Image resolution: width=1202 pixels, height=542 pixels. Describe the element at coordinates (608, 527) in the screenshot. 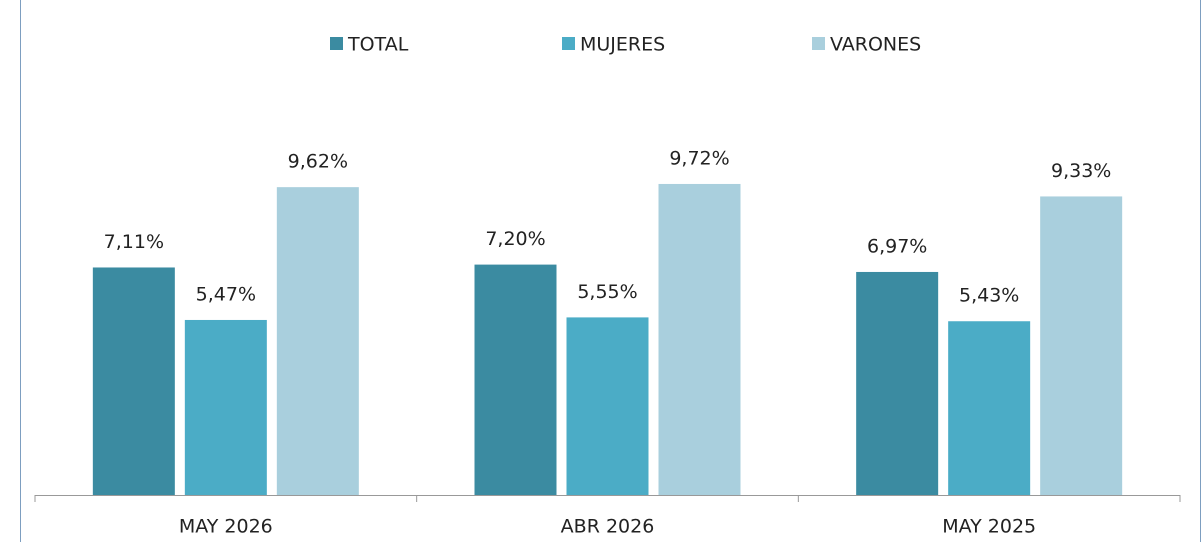

I see `x-tick-label: ABR 2026` at that location.